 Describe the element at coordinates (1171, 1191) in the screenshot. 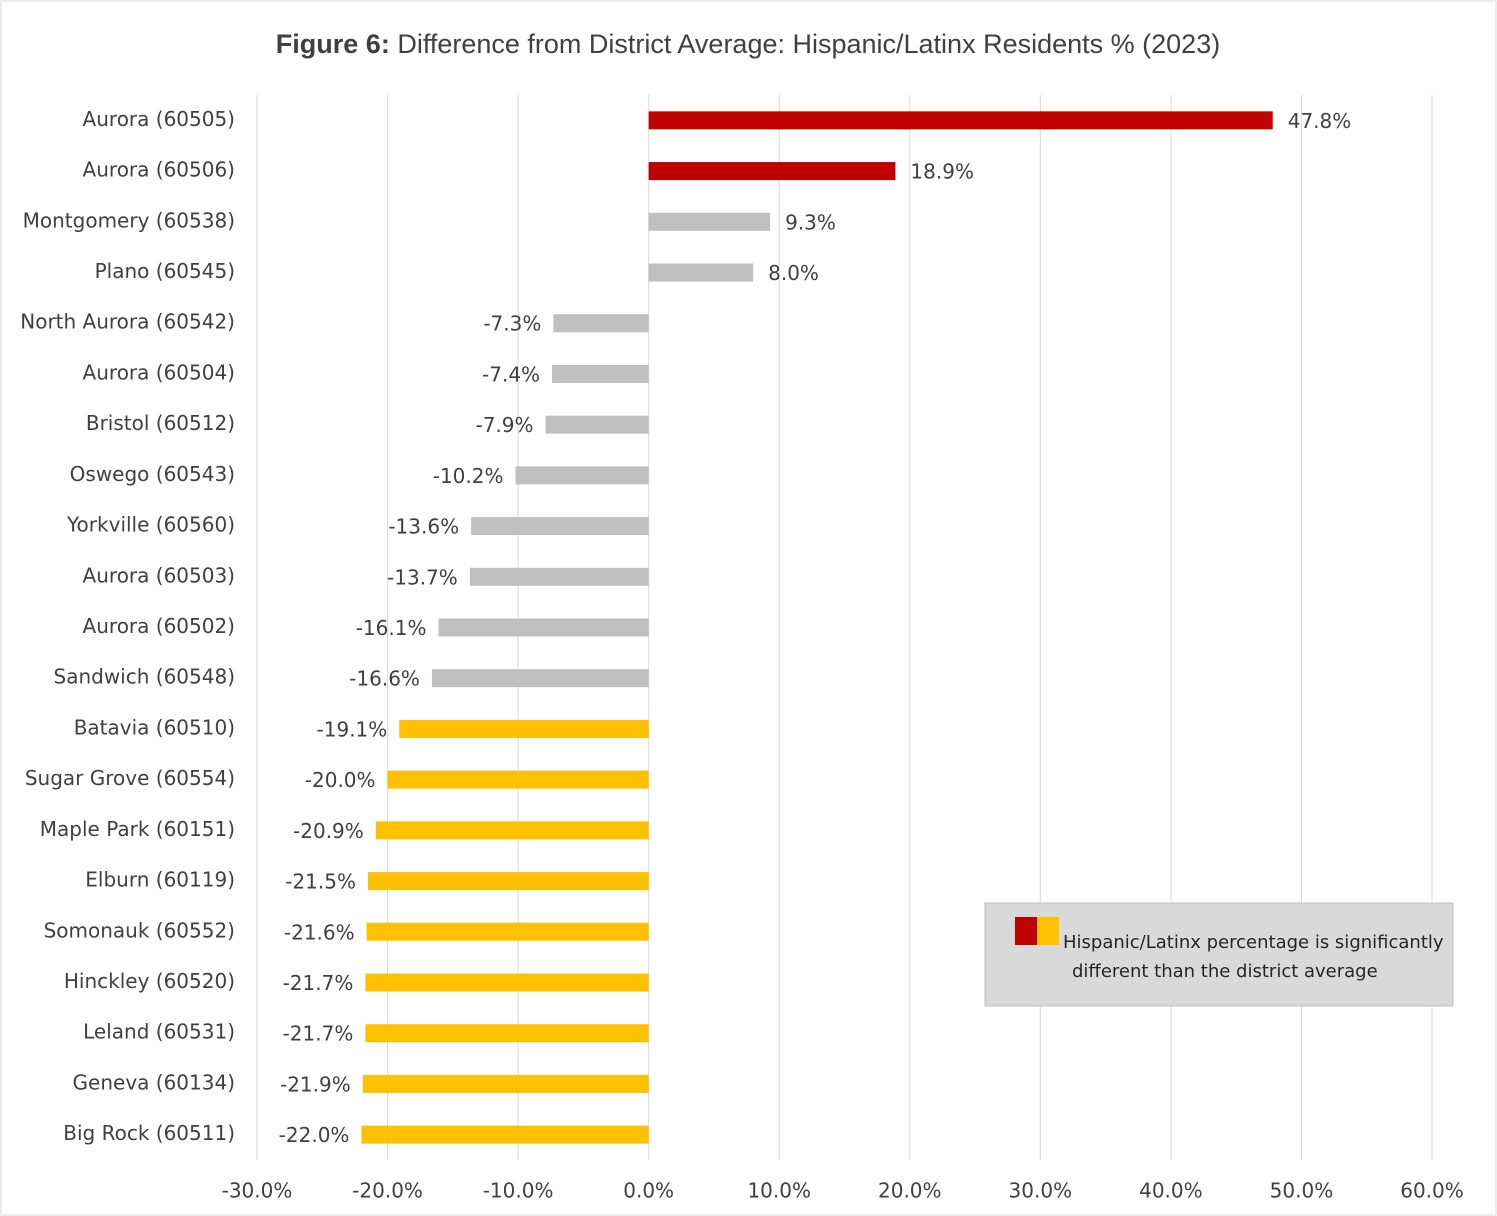

I see `x-tick-label: 40.0%` at that location.